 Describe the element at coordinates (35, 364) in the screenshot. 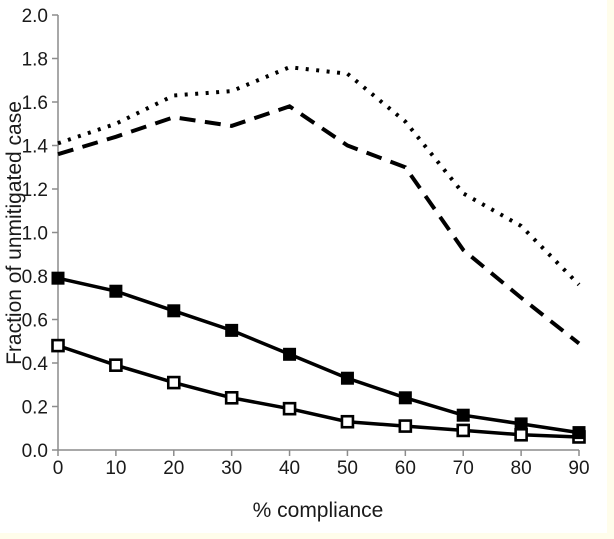

I see `y-tick-label: 0.4` at that location.